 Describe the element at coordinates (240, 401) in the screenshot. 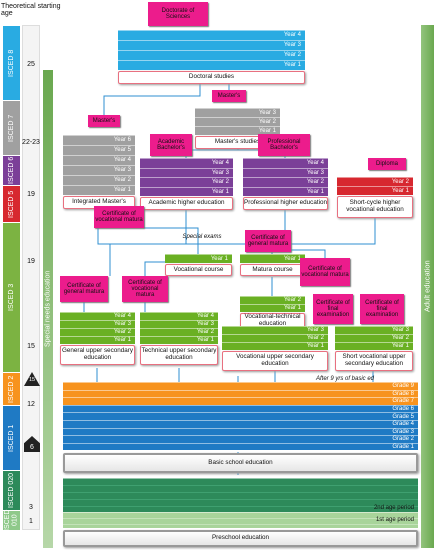

I see `grade-row: Grade 7` at that location.